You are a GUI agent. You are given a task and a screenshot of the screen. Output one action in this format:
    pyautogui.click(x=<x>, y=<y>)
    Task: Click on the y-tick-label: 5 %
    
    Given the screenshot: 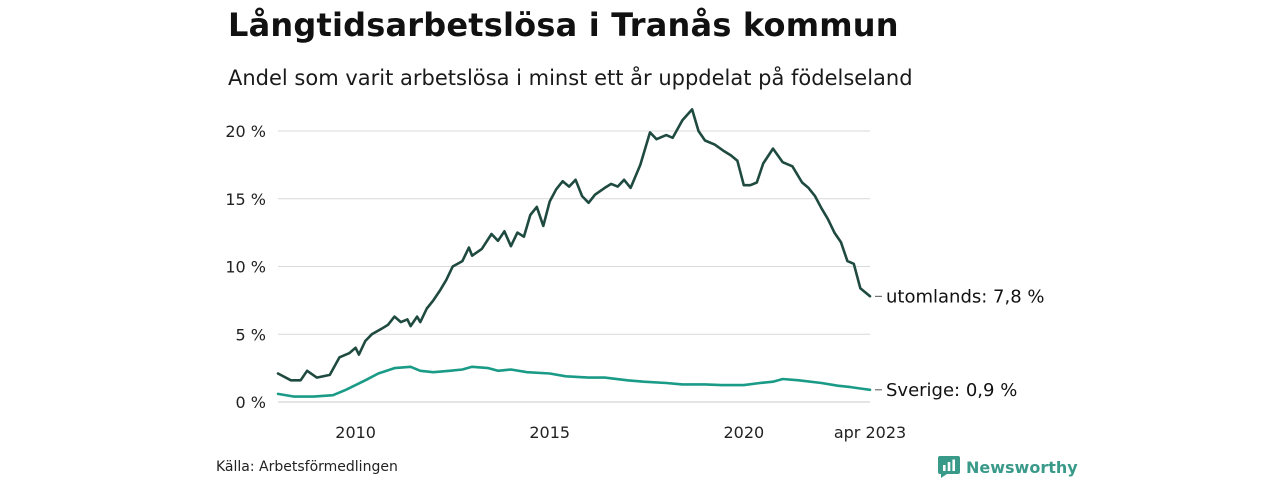 What is the action you would take?
    pyautogui.click(x=251, y=334)
    